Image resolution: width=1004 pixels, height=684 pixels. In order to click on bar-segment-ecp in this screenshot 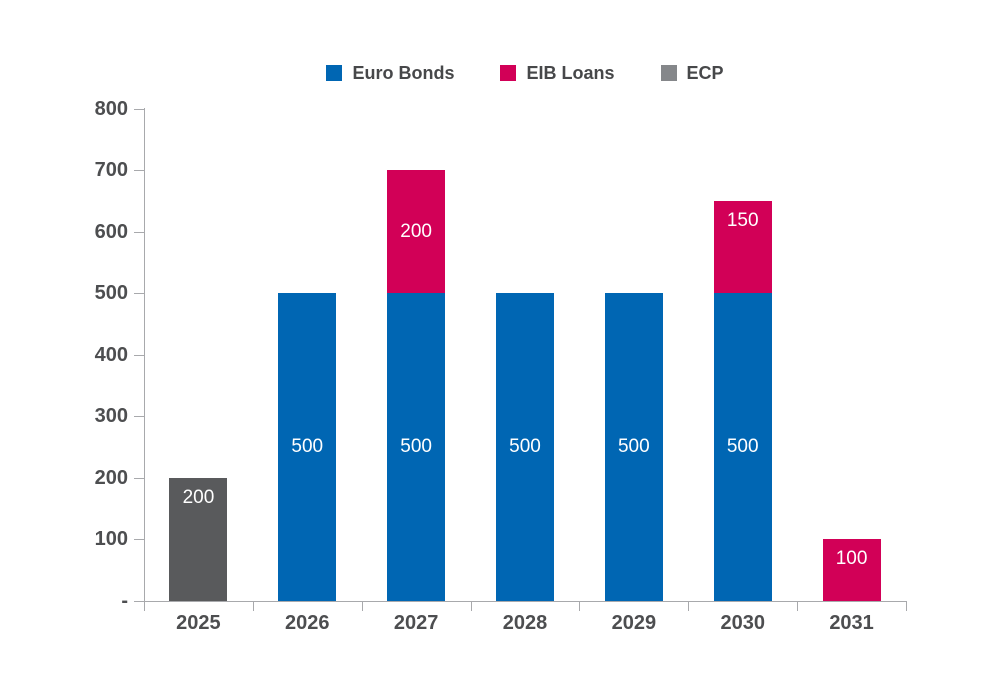, I will do `click(198, 539)`.